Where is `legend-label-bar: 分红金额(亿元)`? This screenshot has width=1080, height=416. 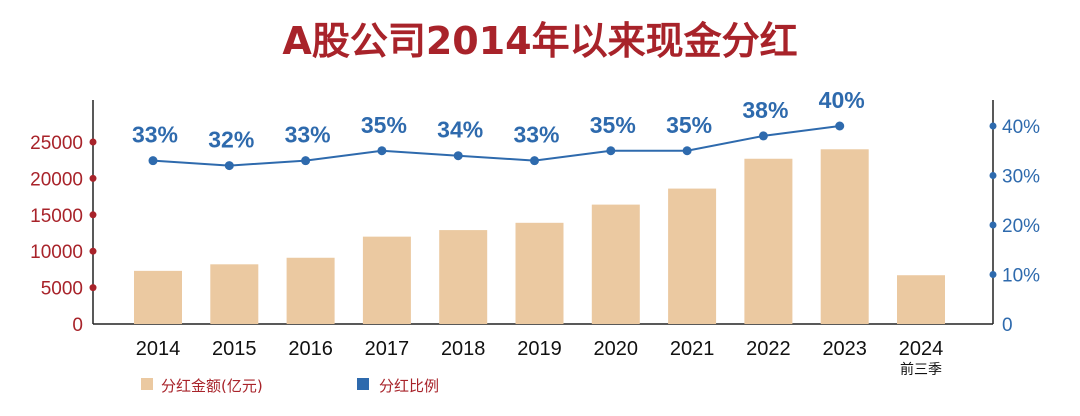 legend-label-bar: 分红金额(亿元) is located at coordinates (212, 386).